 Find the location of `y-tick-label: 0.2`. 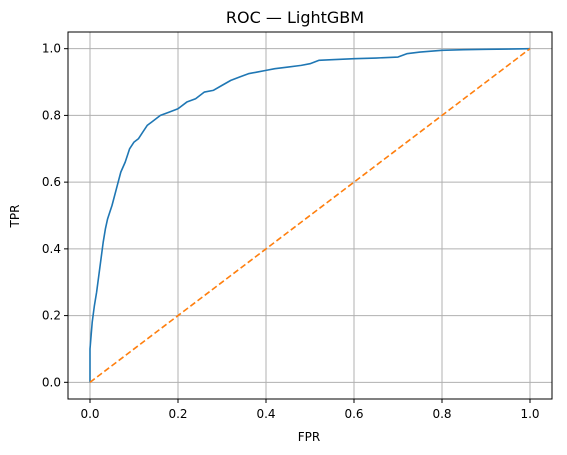

y-tick-label: 0.2 is located at coordinates (51, 316).